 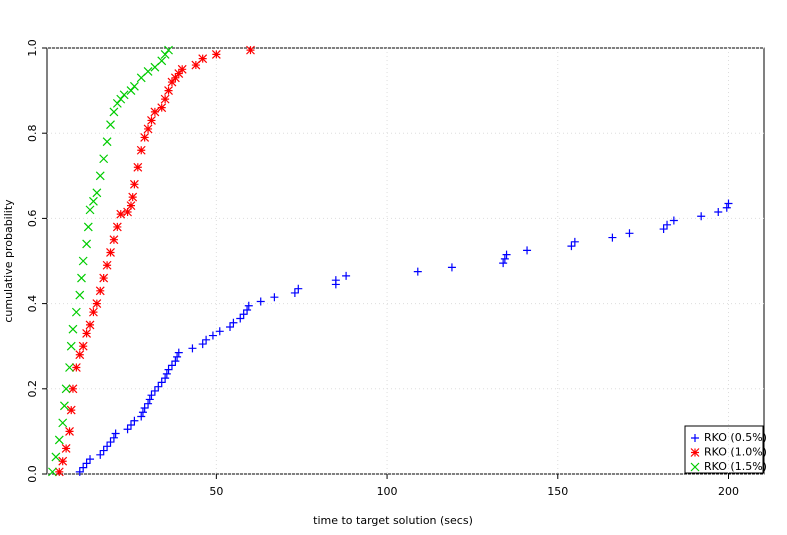 I want to click on y-tick-label: 0.6, so click(x=32, y=219).